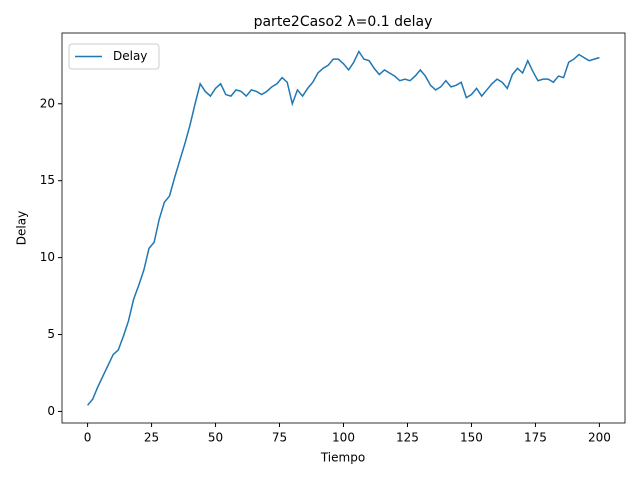 This screenshot has width=640, height=480. I want to click on x-tick-label: 100, so click(343, 438).